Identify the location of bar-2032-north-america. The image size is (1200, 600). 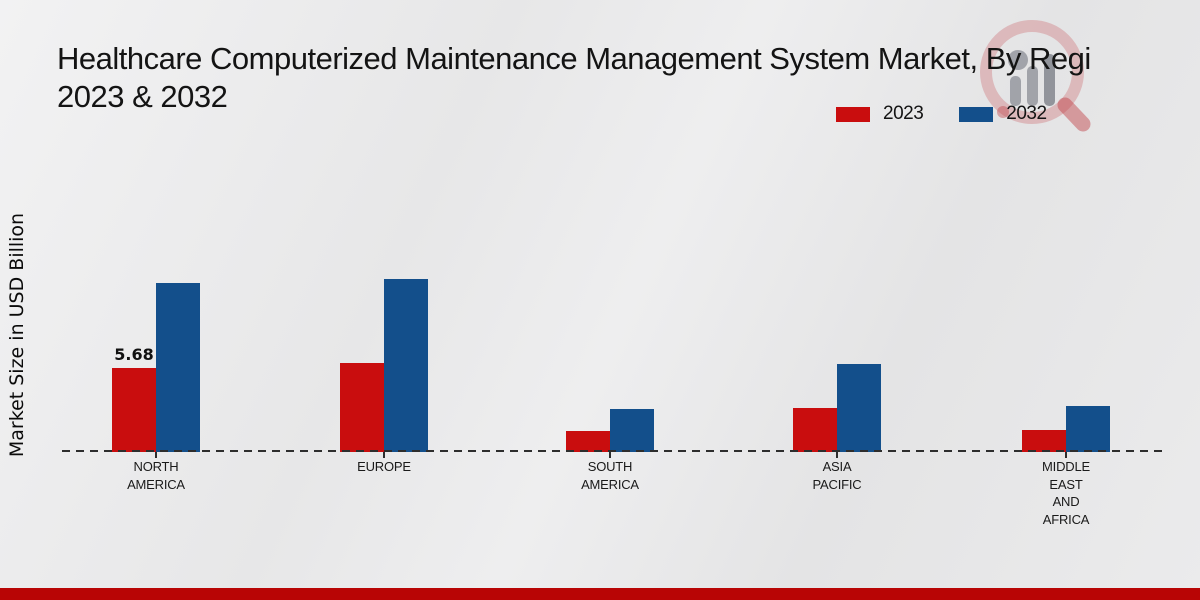
(178, 367).